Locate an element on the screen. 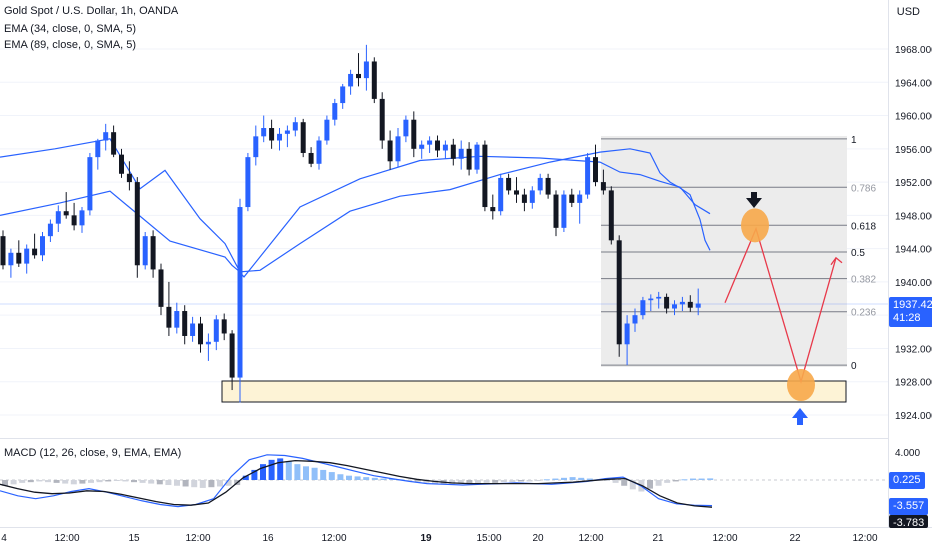 The image size is (932, 555). target-circle-low is located at coordinates (801, 385).